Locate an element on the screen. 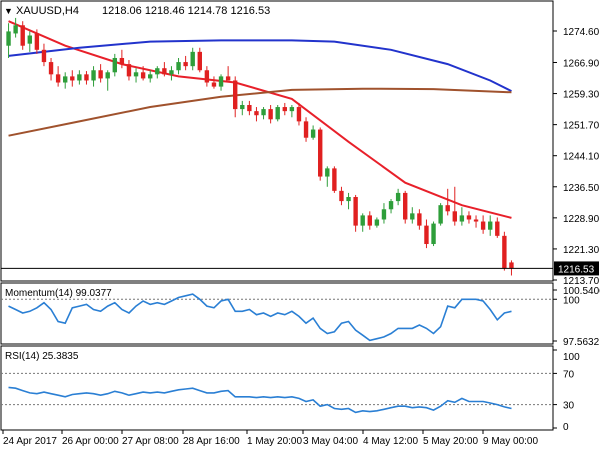 This screenshot has height=455, width=600. moving-average-line-sma_brown is located at coordinates (260, 112).